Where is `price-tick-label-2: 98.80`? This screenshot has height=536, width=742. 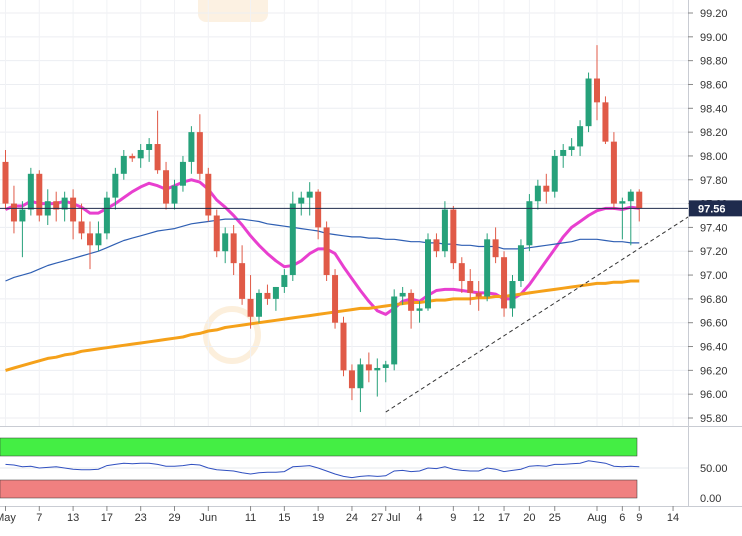 price-tick-label-2: 98.80 is located at coordinates (714, 62).